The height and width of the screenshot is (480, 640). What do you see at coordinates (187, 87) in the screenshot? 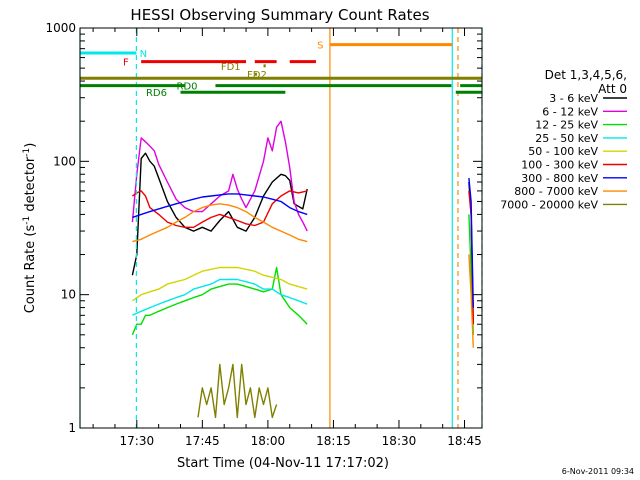
I see `flag-label-6: RD0` at bounding box center [187, 87].